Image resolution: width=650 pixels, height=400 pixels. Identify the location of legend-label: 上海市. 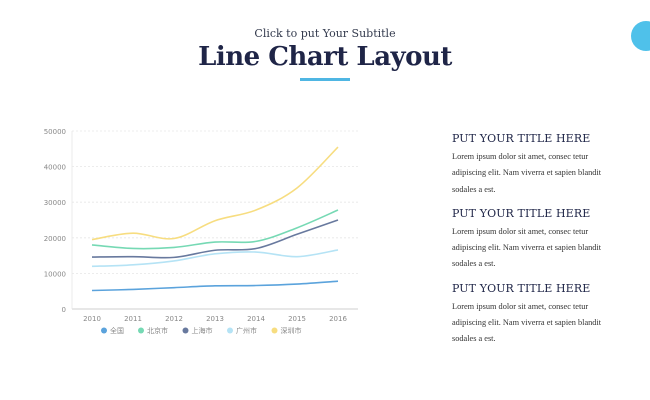
(202, 330).